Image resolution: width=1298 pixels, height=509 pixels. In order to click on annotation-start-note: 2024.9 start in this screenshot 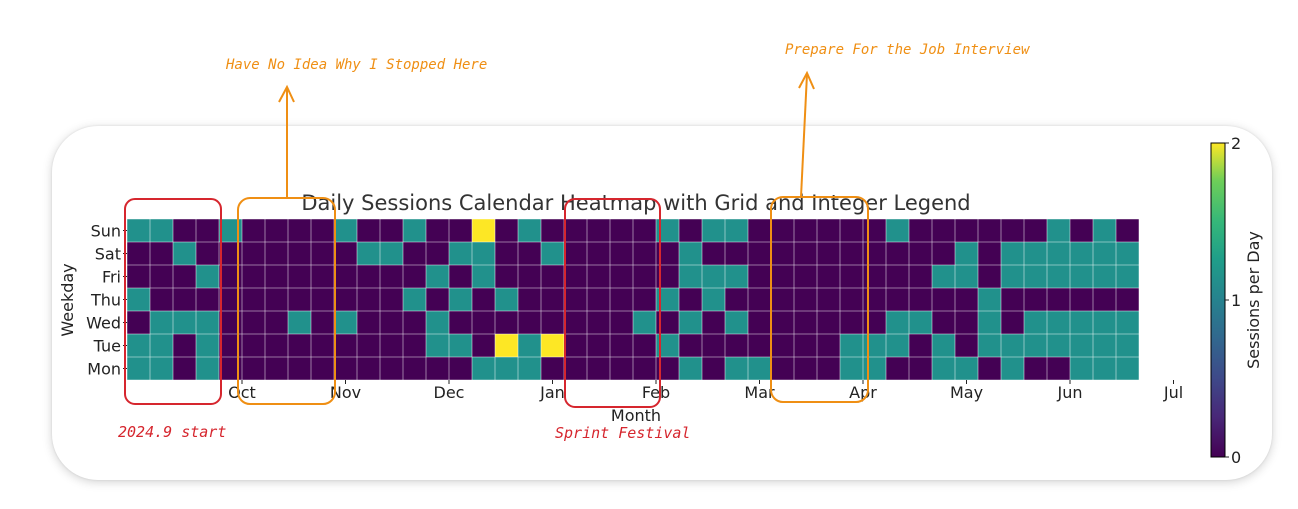, I will do `click(172, 432)`.